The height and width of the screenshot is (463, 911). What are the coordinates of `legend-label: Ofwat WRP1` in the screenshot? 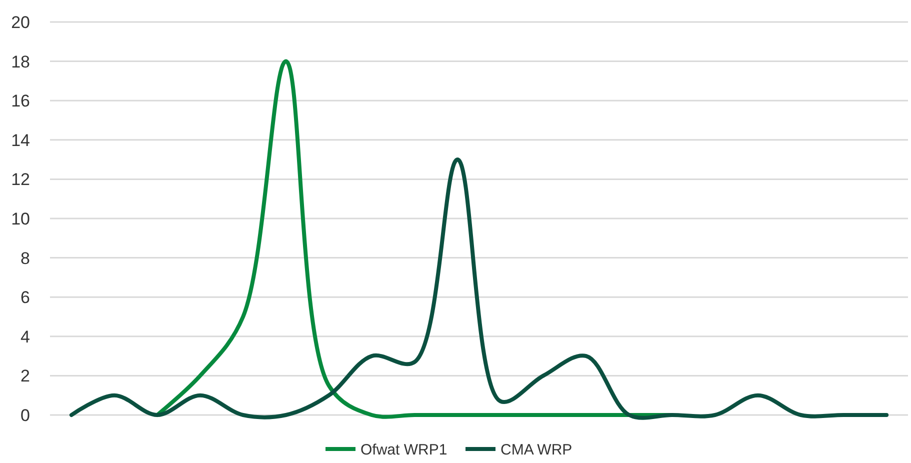 It's located at (404, 449).